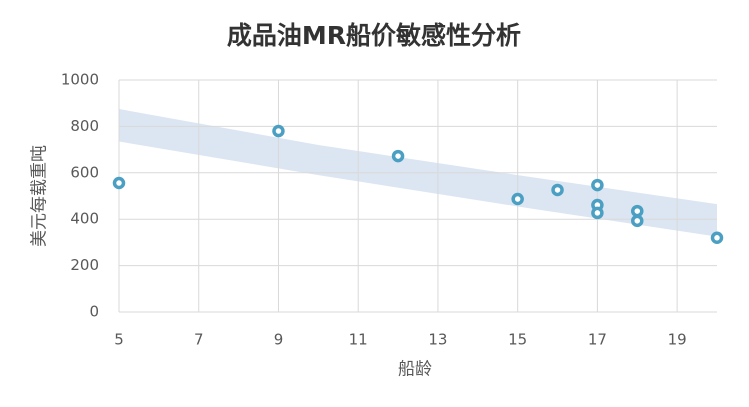 The width and height of the screenshot is (749, 407). What do you see at coordinates (84, 172) in the screenshot?
I see `y-tick-label: 600` at bounding box center [84, 172].